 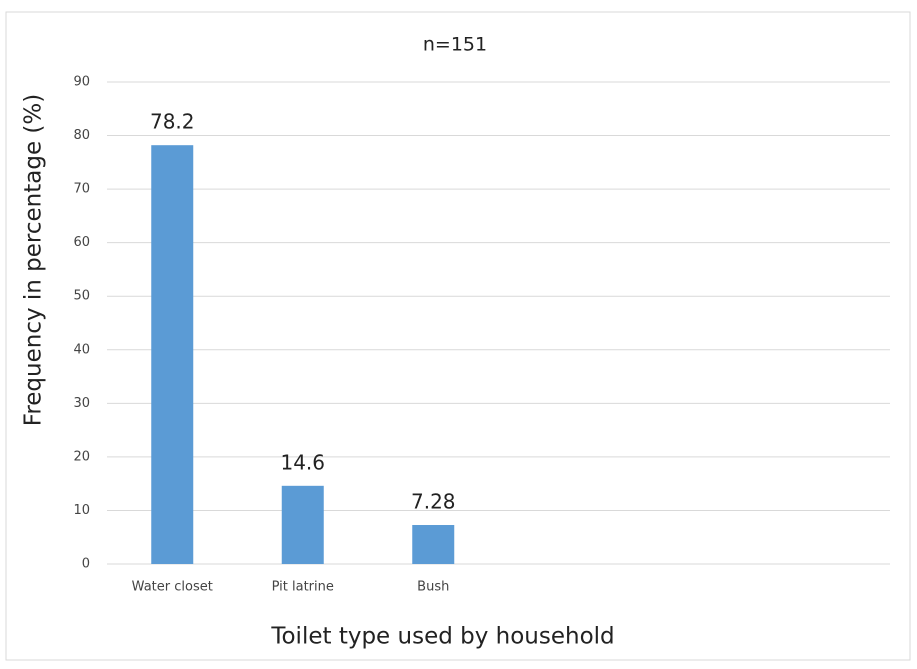 What do you see at coordinates (81, 456) in the screenshot?
I see `y-tick-label: 20` at bounding box center [81, 456].